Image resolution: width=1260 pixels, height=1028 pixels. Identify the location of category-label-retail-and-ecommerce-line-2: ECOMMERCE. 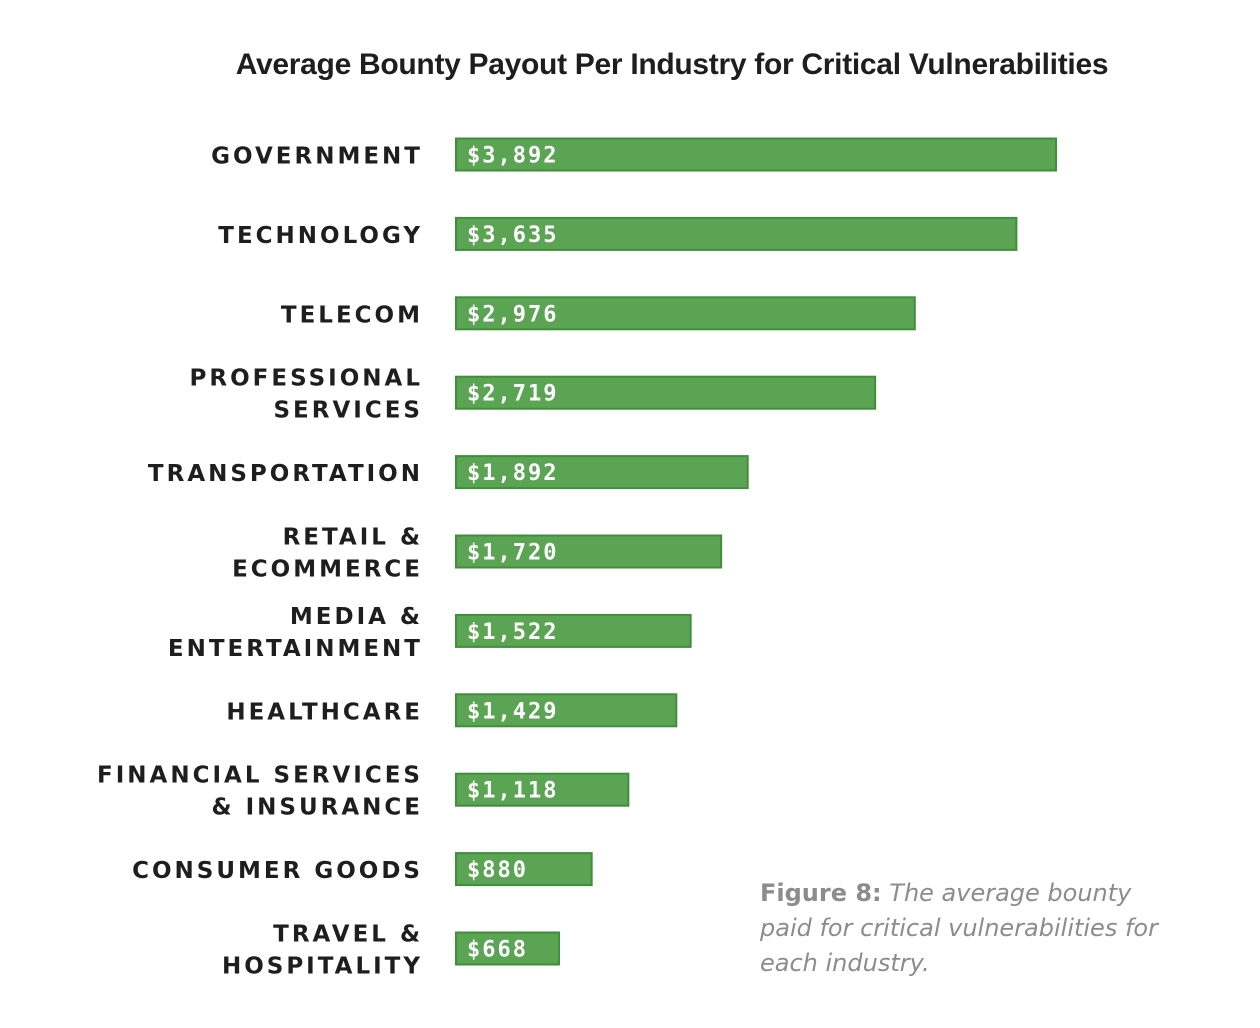
(327, 570).